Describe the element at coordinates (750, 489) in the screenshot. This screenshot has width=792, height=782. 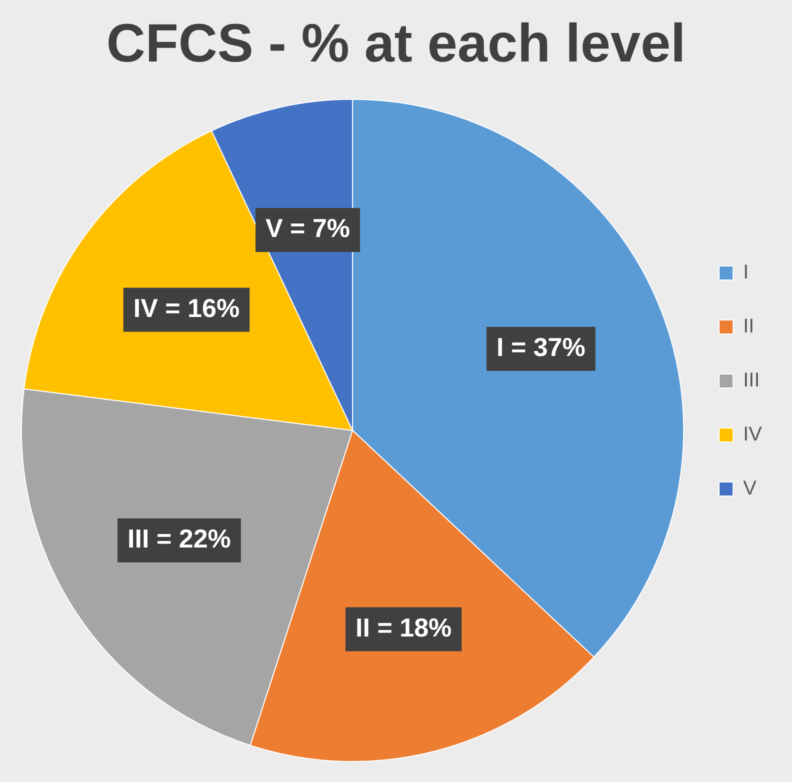
I see `legend-label: V` at that location.